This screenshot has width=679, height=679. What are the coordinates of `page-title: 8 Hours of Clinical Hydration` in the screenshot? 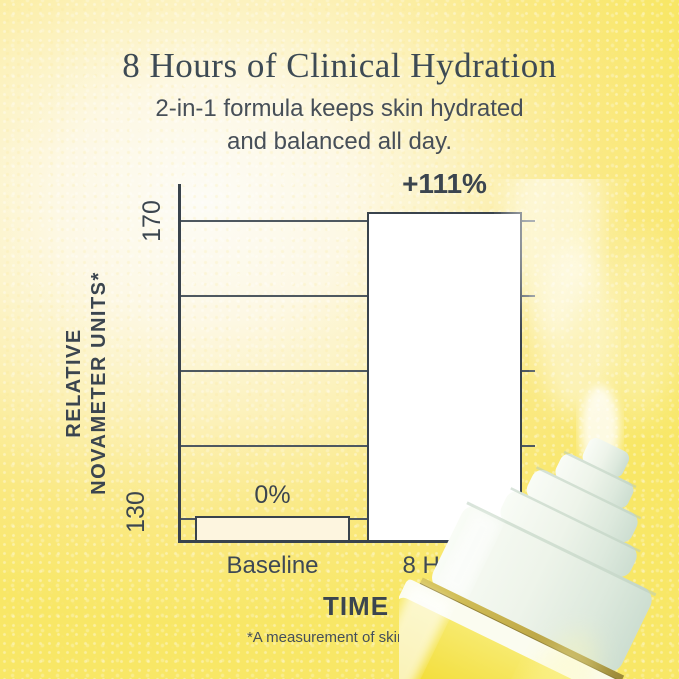 It's located at (339, 65).